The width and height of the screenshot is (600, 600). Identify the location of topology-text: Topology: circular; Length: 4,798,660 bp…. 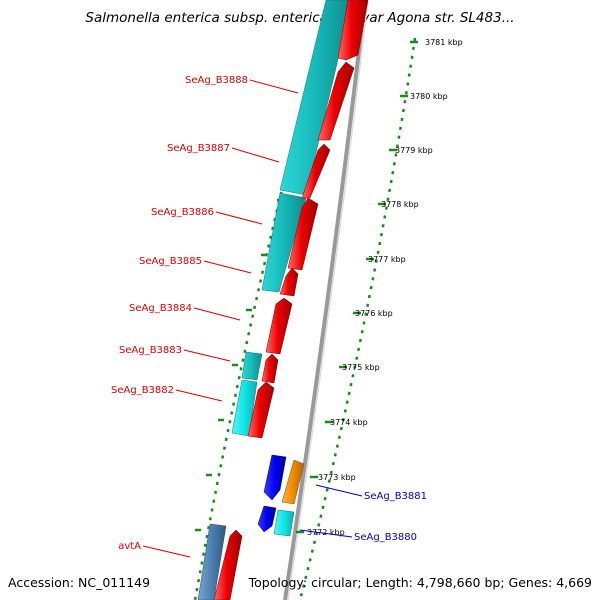
(420, 582).